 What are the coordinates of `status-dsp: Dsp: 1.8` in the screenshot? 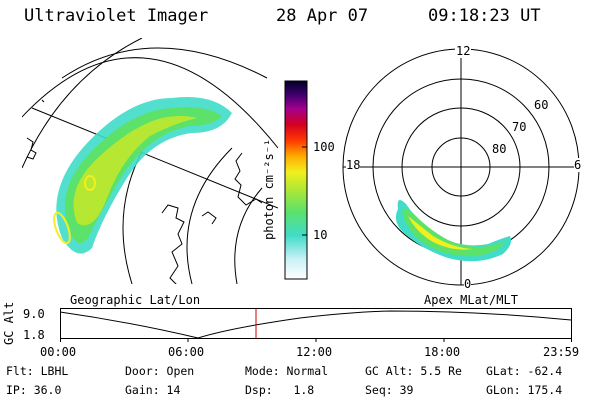 It's located at (280, 390).